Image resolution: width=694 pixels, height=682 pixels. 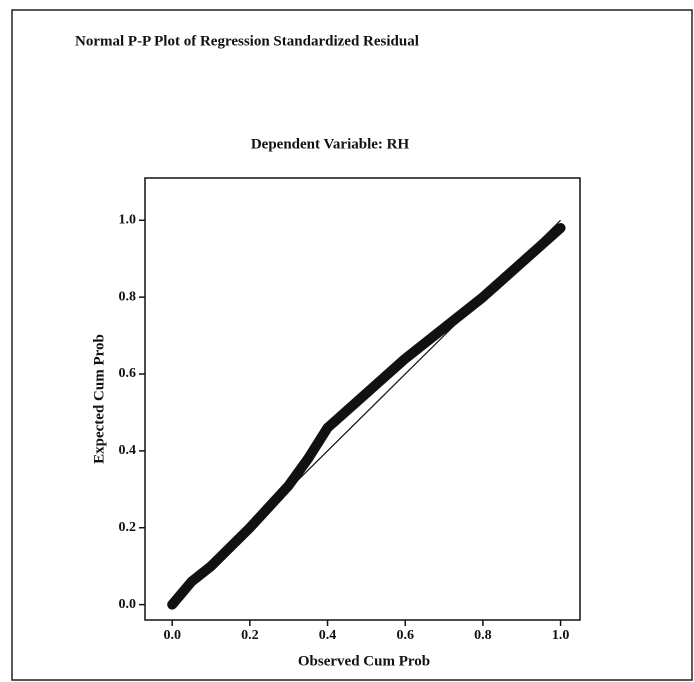 What do you see at coordinates (364, 661) in the screenshot?
I see `x-axis-label: Observed Cum Prob` at bounding box center [364, 661].